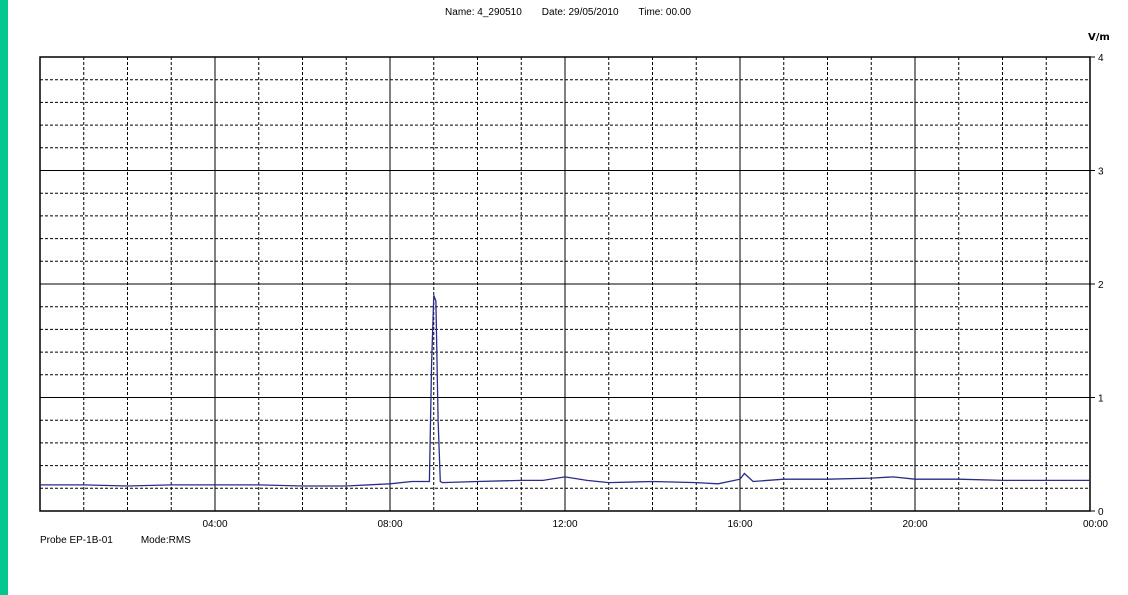 Image resolution: width=1128 pixels, height=595 pixels. I want to click on y-tick-label: 4, so click(1101, 58).